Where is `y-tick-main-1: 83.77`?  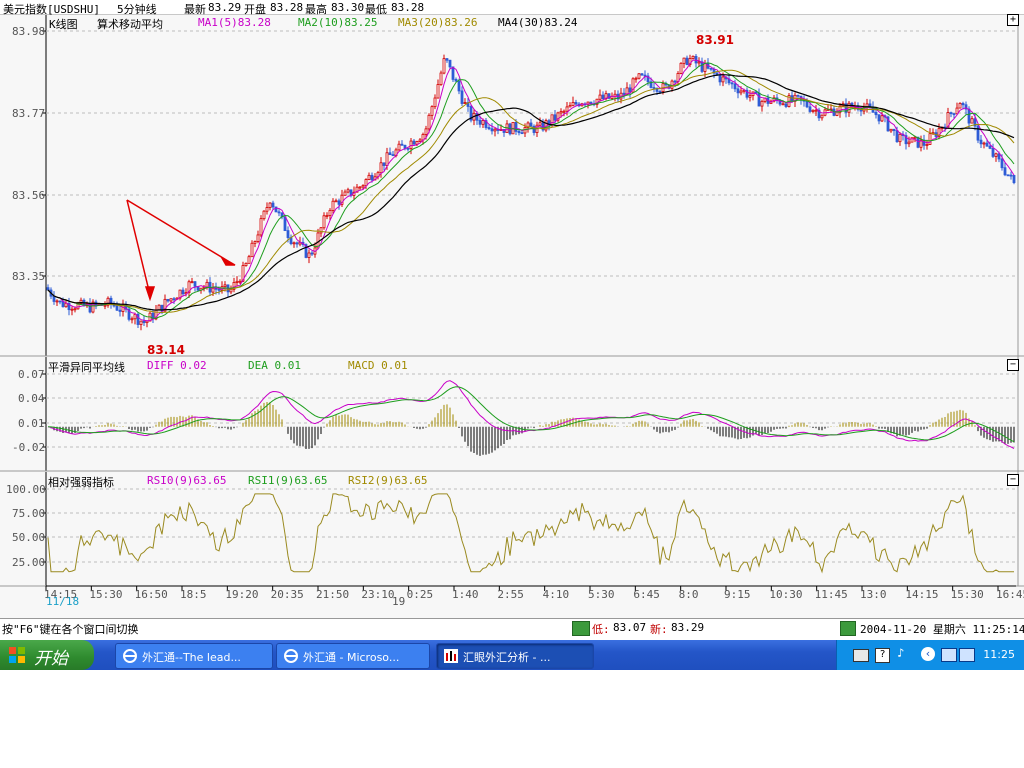 y-tick-main-1: 83.77 is located at coordinates (29, 113).